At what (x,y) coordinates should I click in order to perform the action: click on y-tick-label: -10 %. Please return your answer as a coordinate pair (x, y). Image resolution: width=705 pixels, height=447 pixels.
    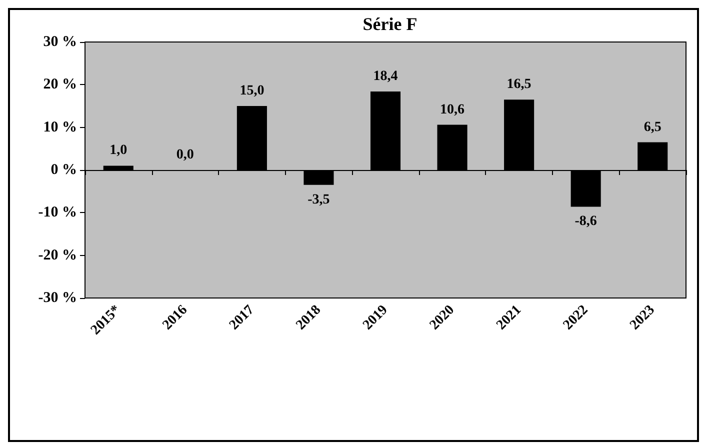
    Looking at the image, I should click on (57, 212).